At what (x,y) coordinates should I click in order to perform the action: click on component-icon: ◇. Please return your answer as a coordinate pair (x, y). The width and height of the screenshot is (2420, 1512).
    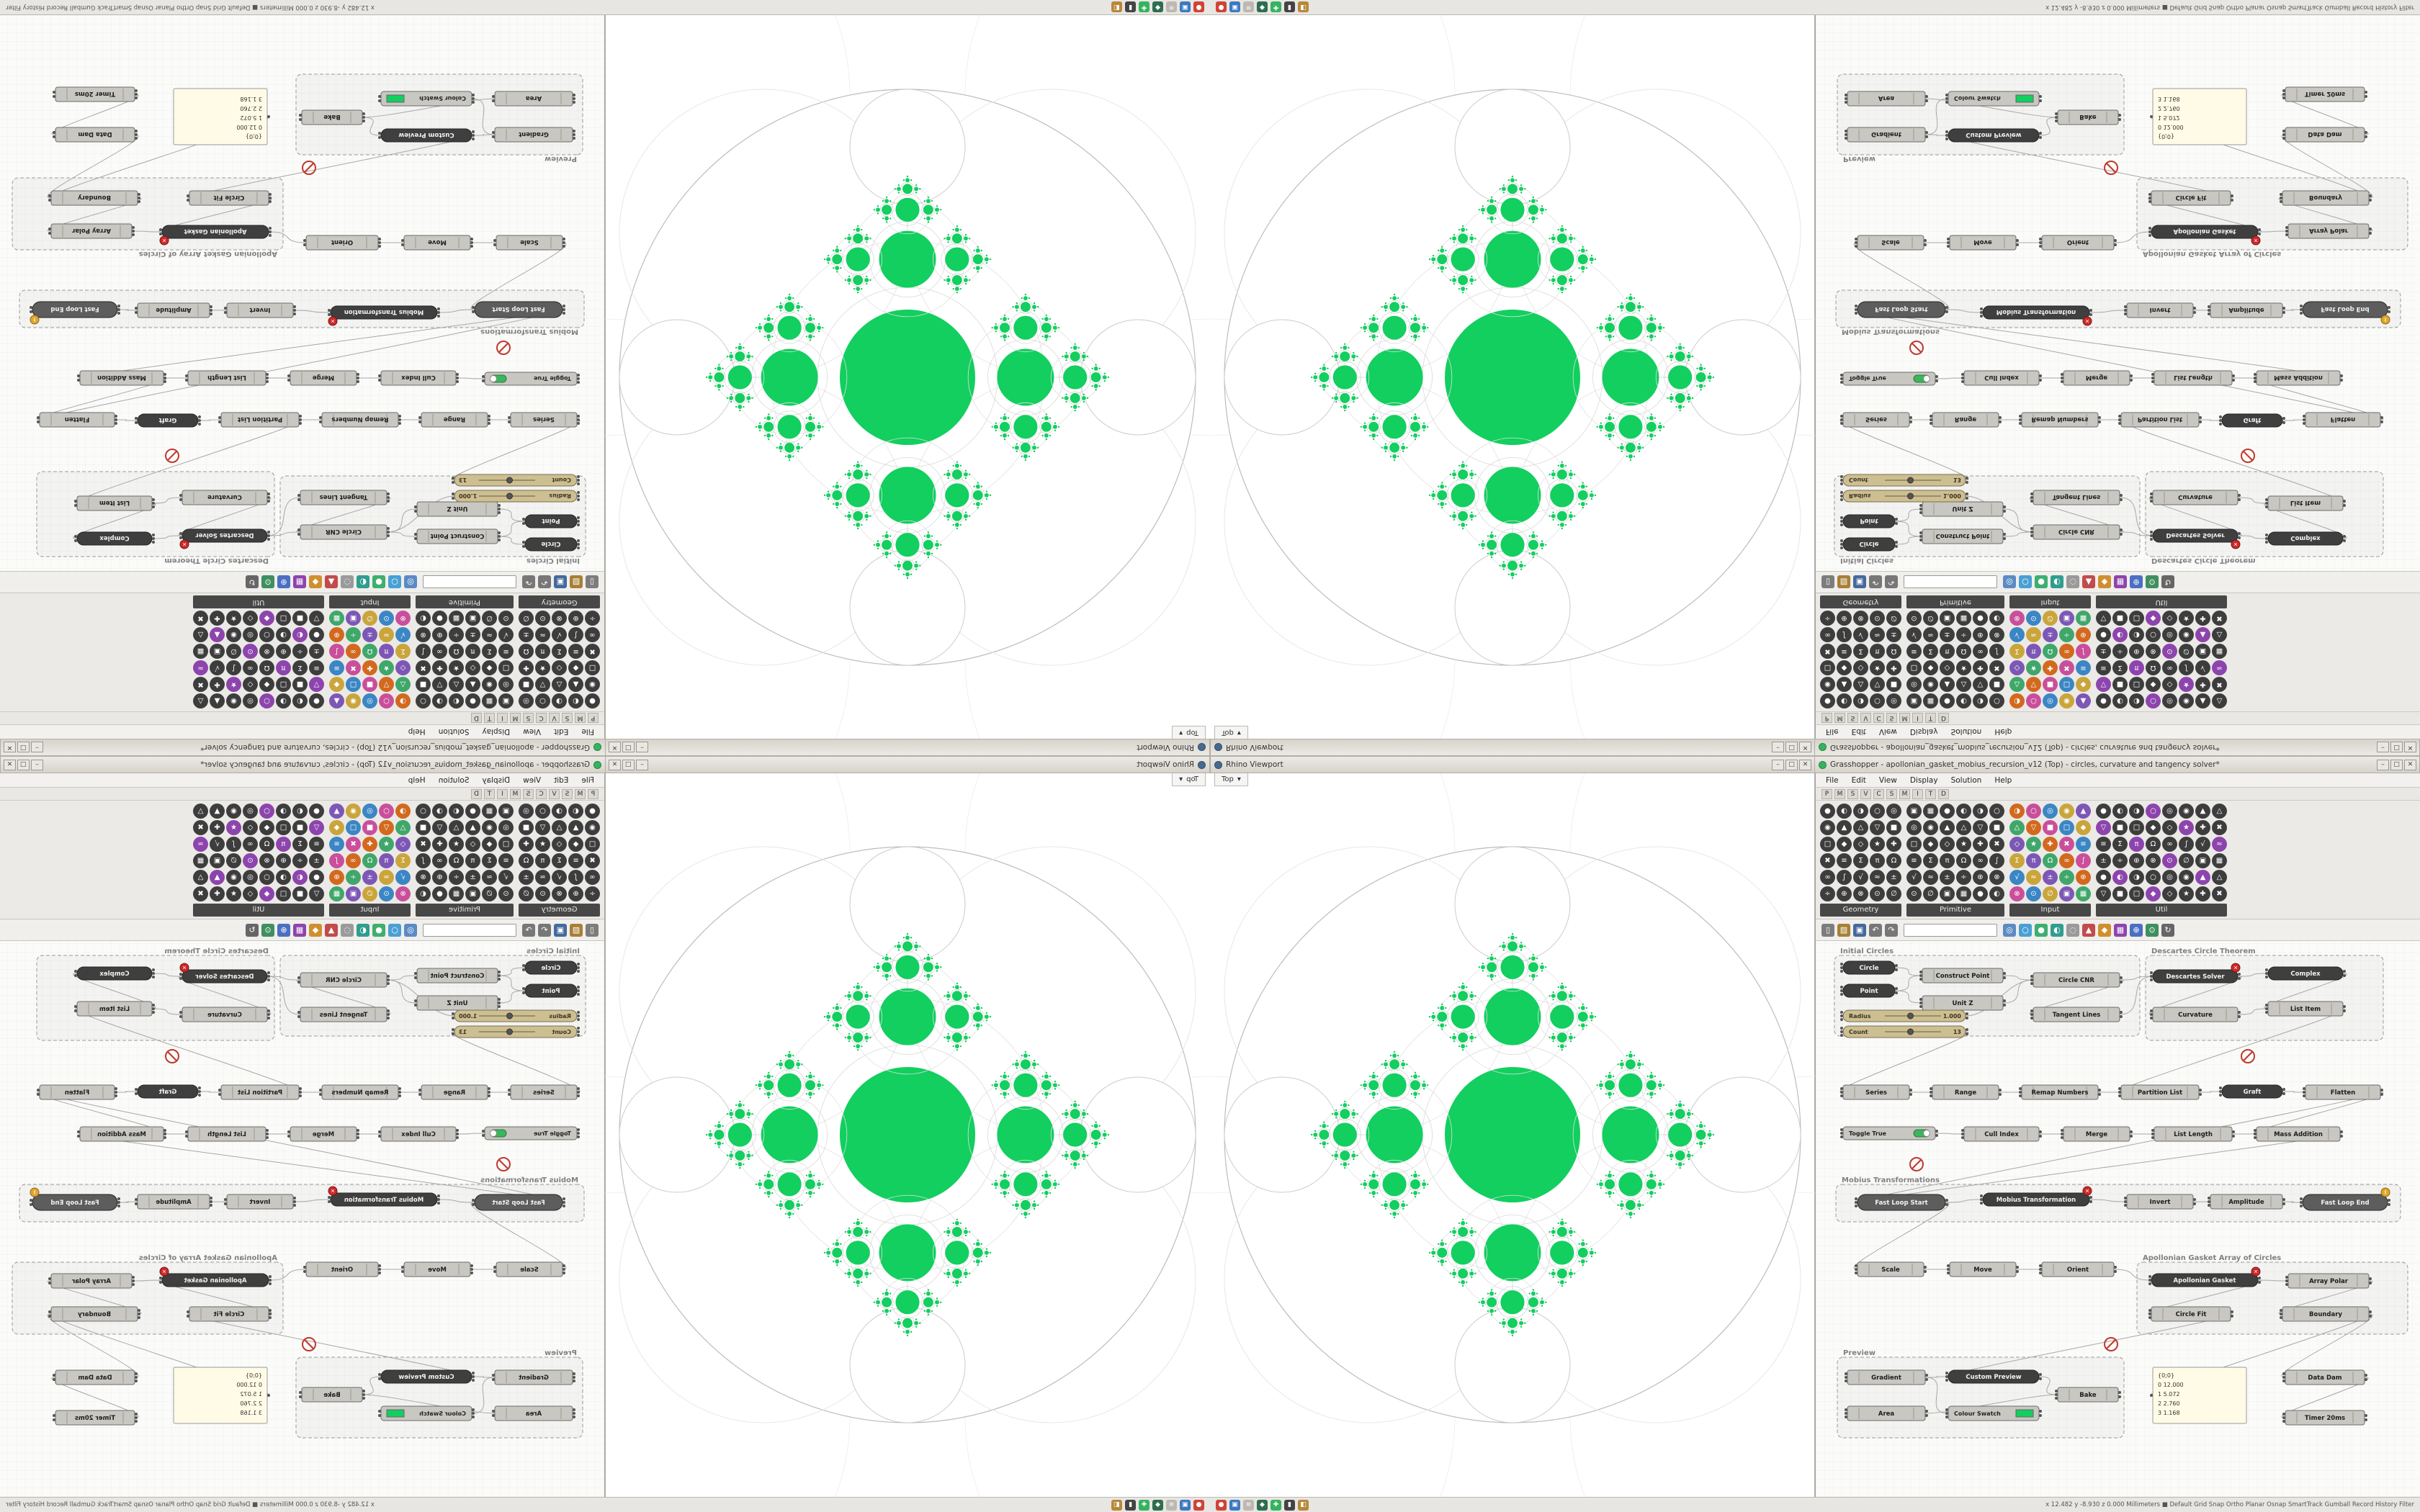
    Looking at the image, I should click on (2169, 618).